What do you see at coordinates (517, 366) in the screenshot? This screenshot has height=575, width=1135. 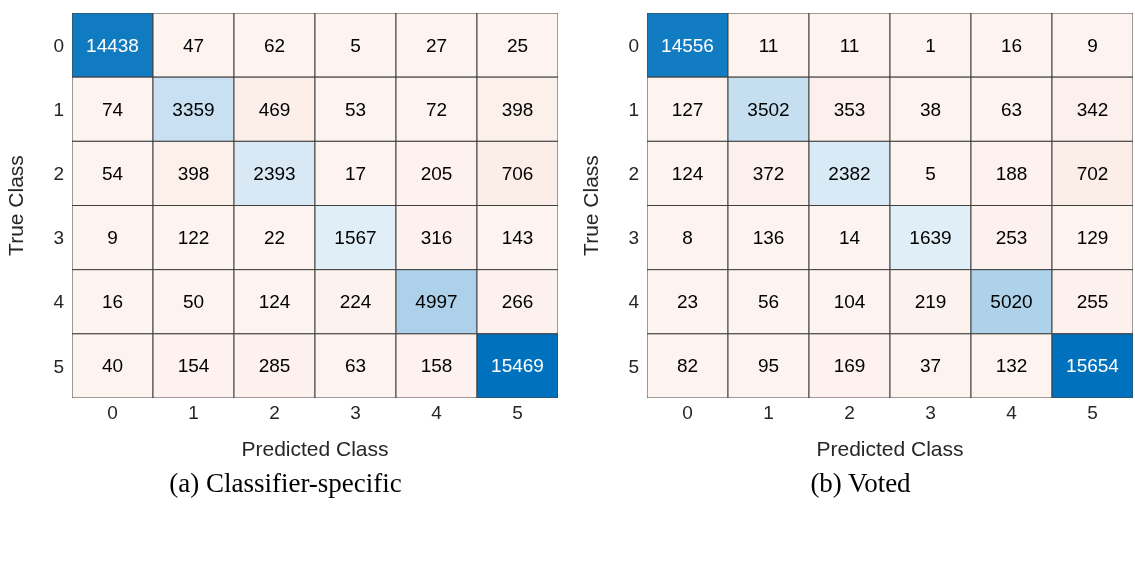 I see `data-label: 15469` at bounding box center [517, 366].